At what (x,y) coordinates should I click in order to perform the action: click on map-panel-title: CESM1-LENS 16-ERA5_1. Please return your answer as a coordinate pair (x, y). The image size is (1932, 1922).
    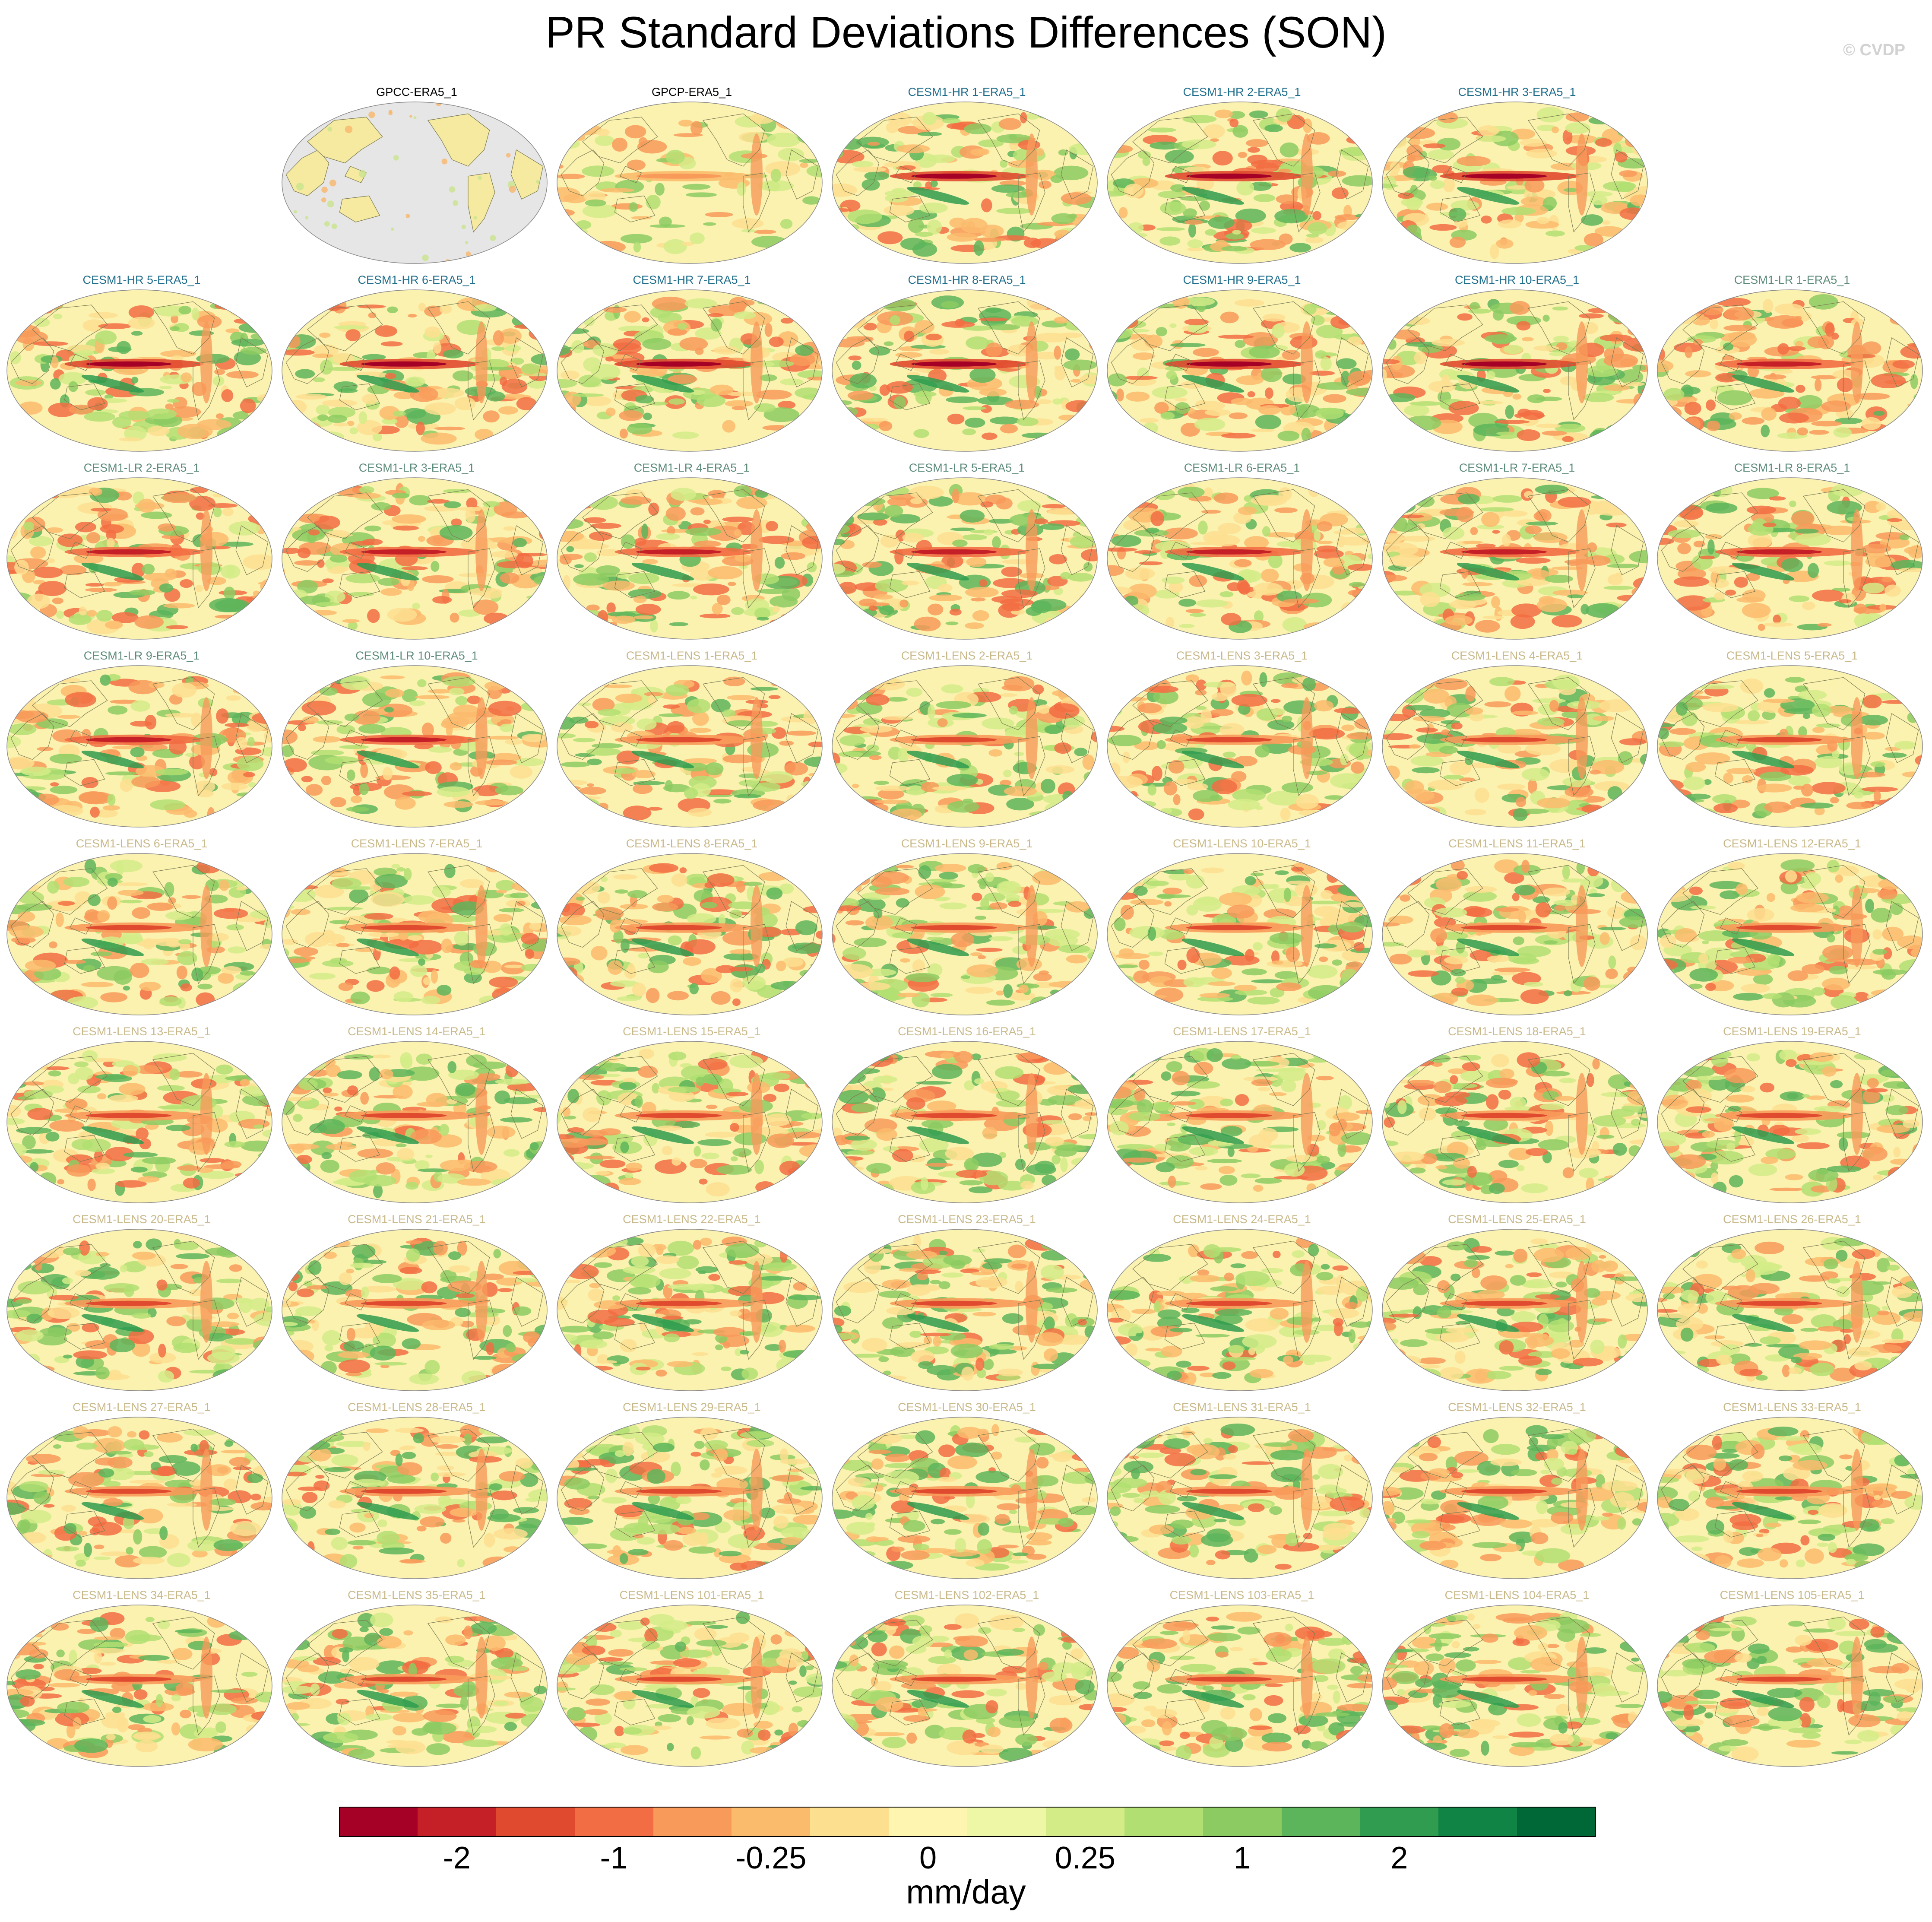
    Looking at the image, I should click on (967, 1031).